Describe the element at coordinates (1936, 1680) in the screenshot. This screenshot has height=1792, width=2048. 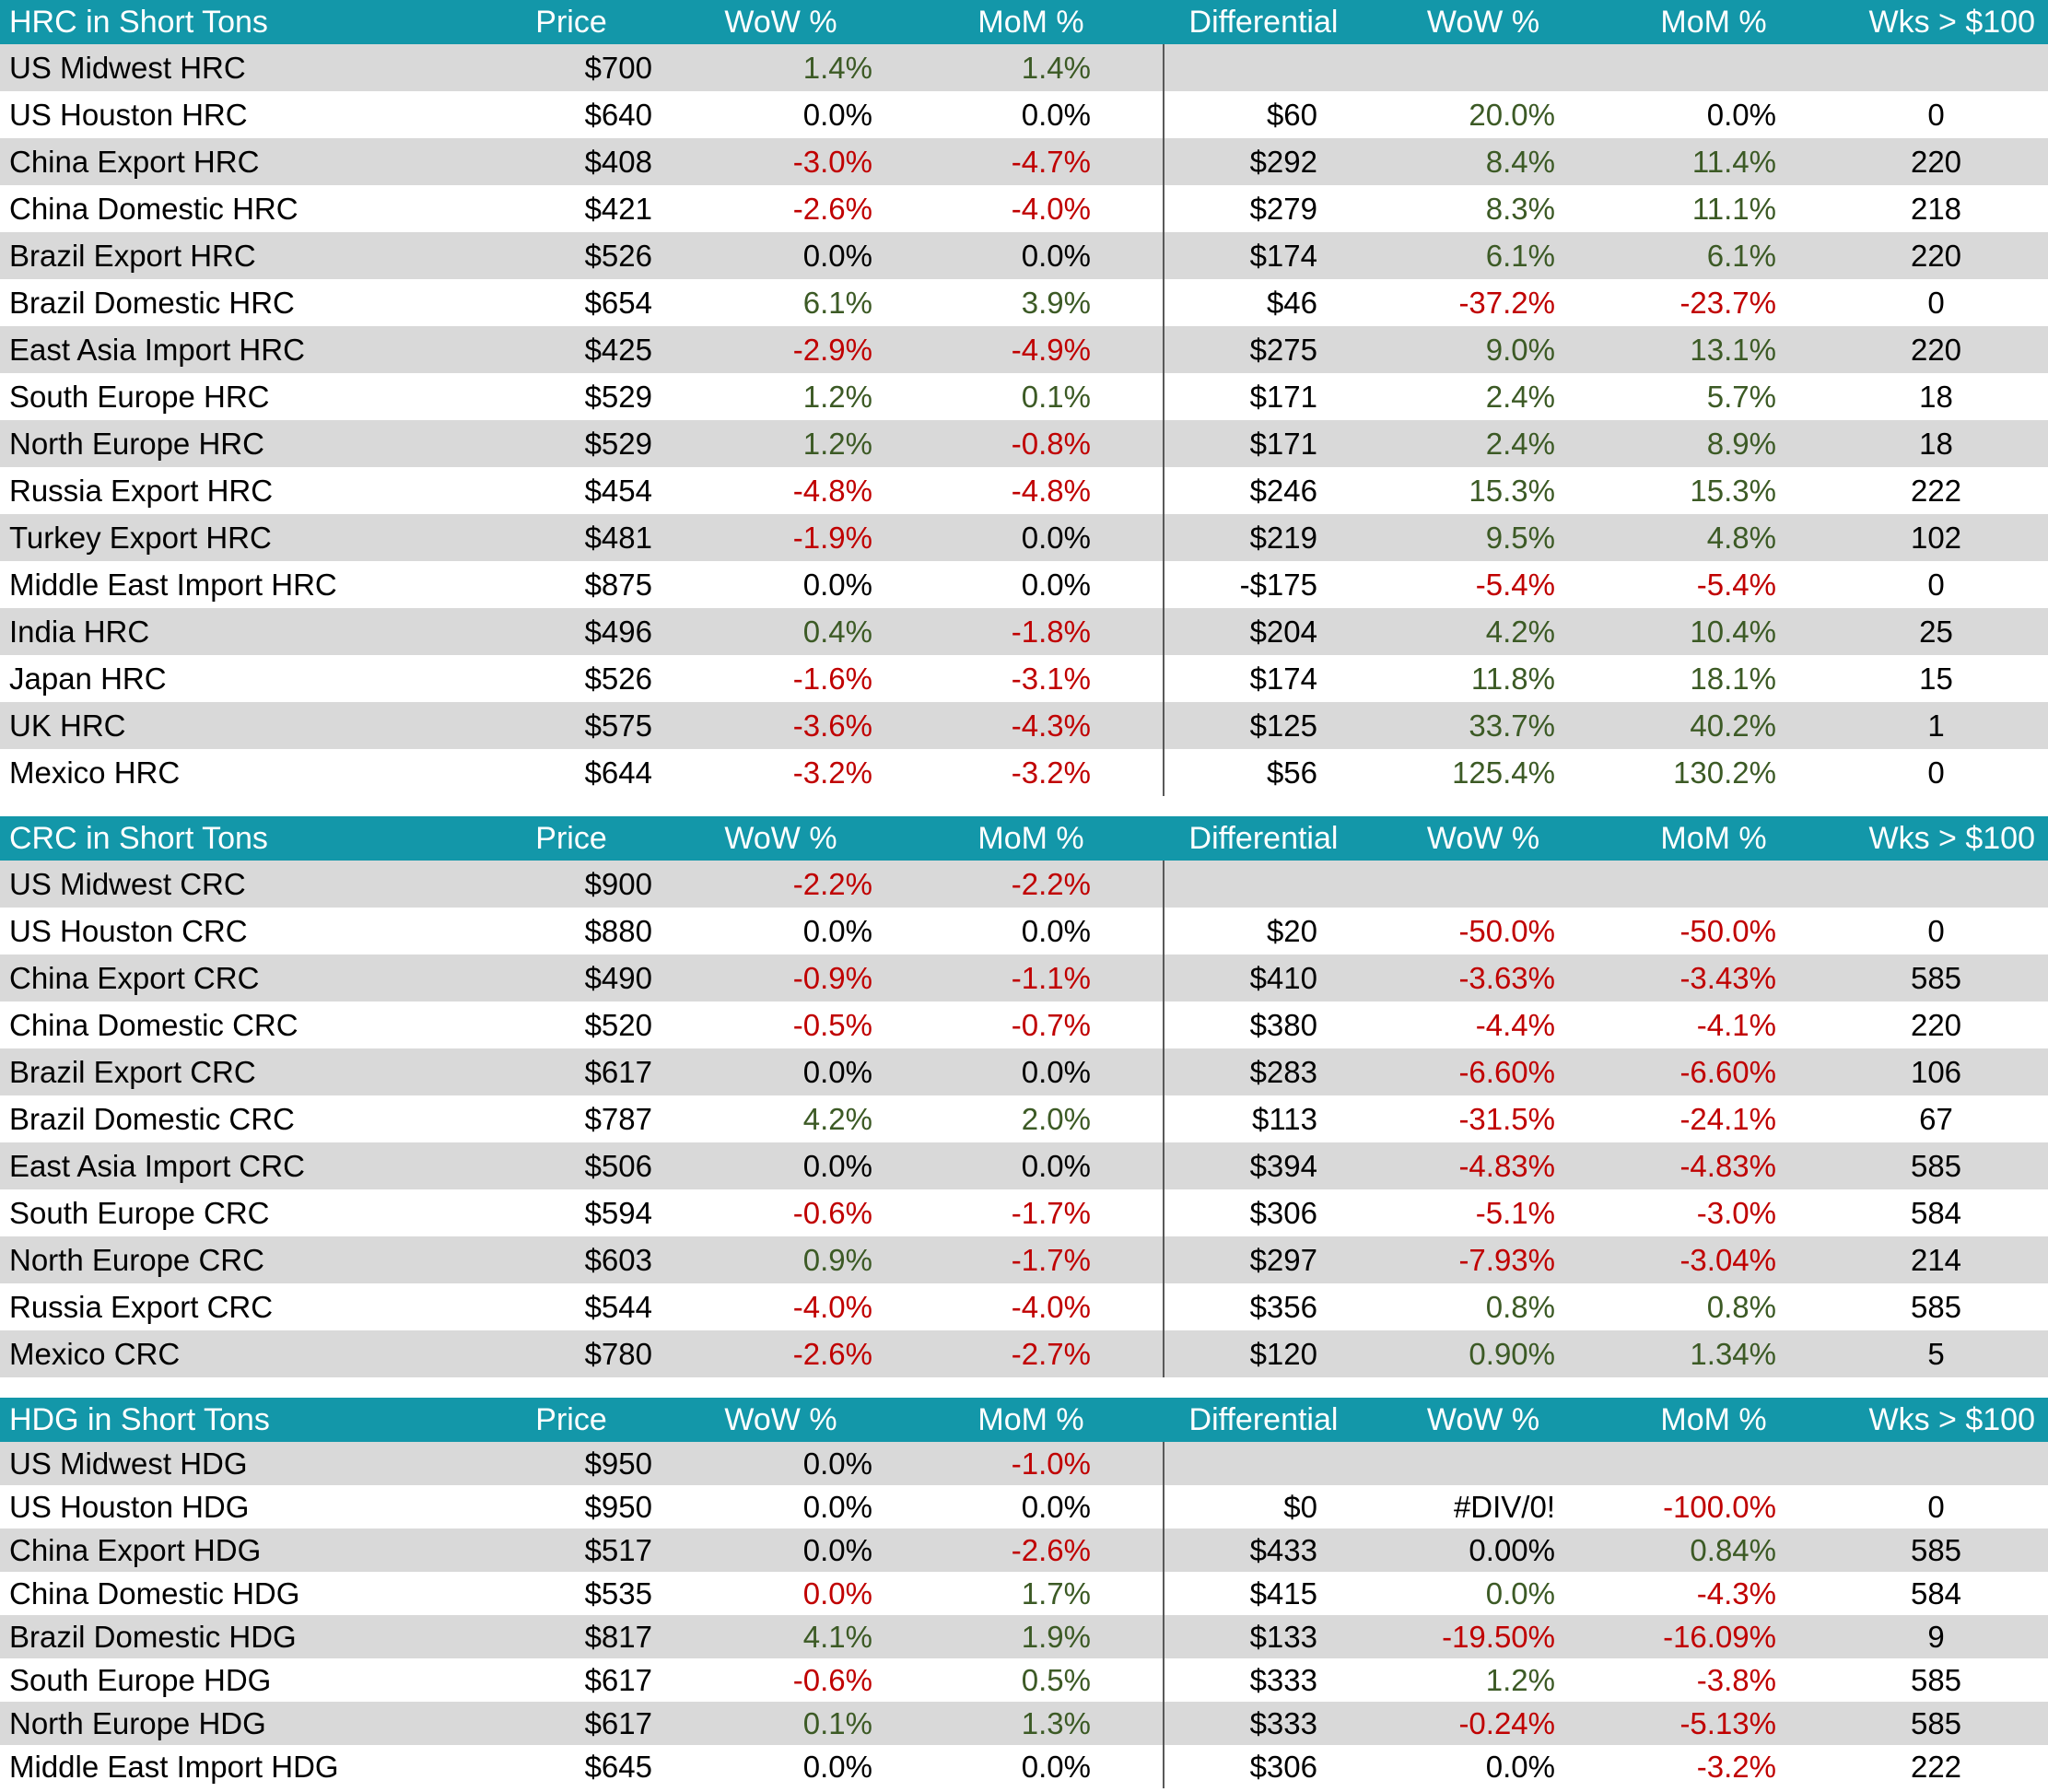
I see `weeks-over-100-cell: 585` at that location.